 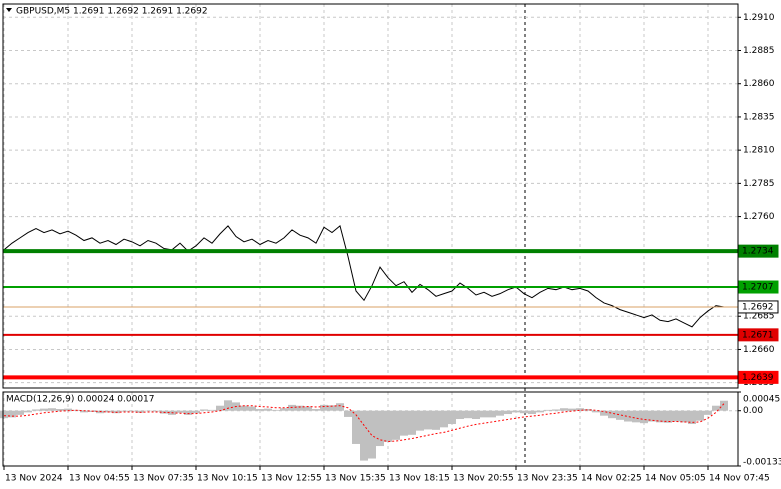 I want to click on x-tick-label: 13 Nov 15:35, so click(x=355, y=479).